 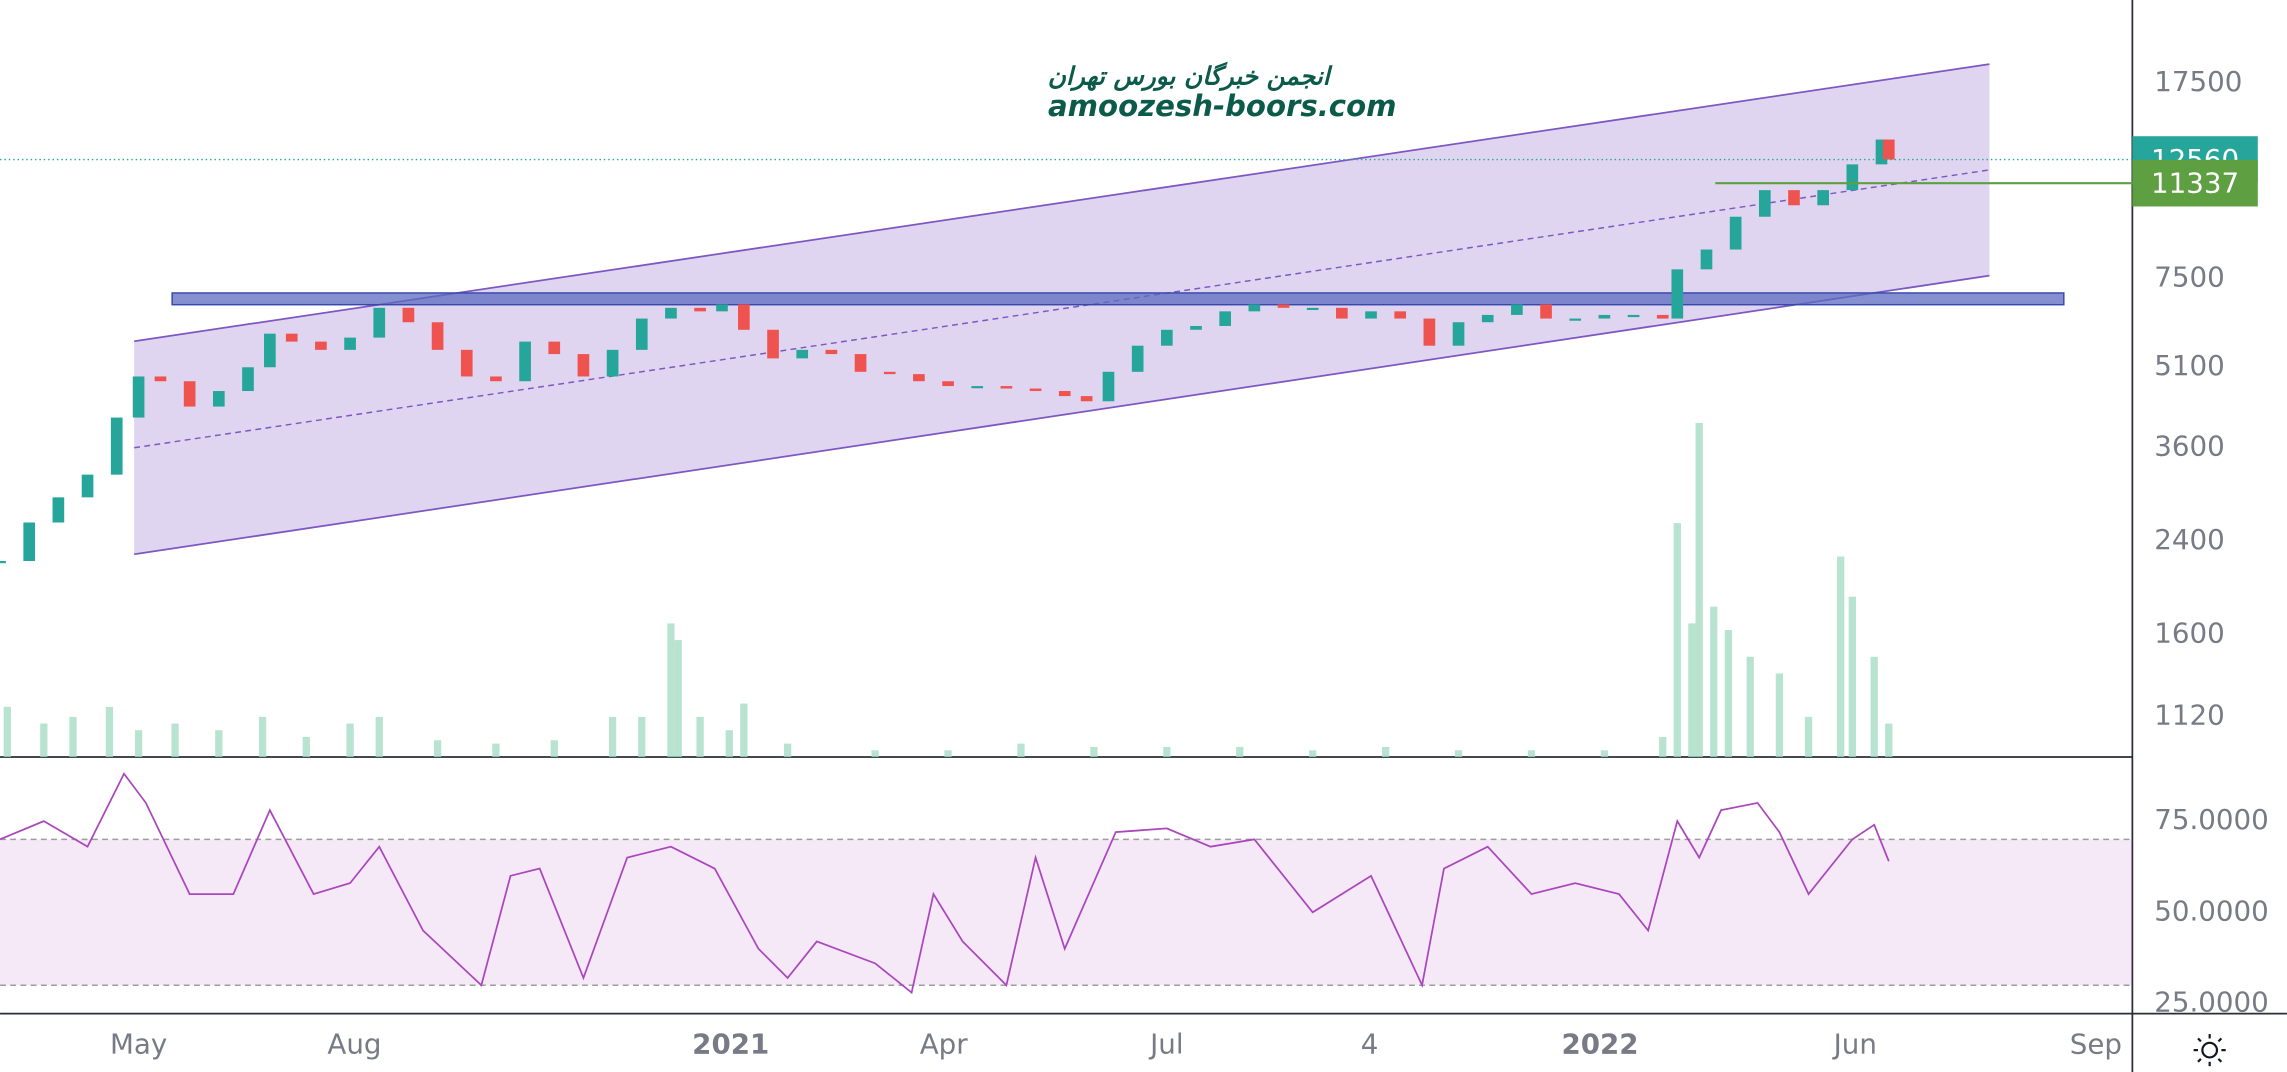 I want to click on rsi-tick-label: 25.0000, so click(x=2211, y=1001).